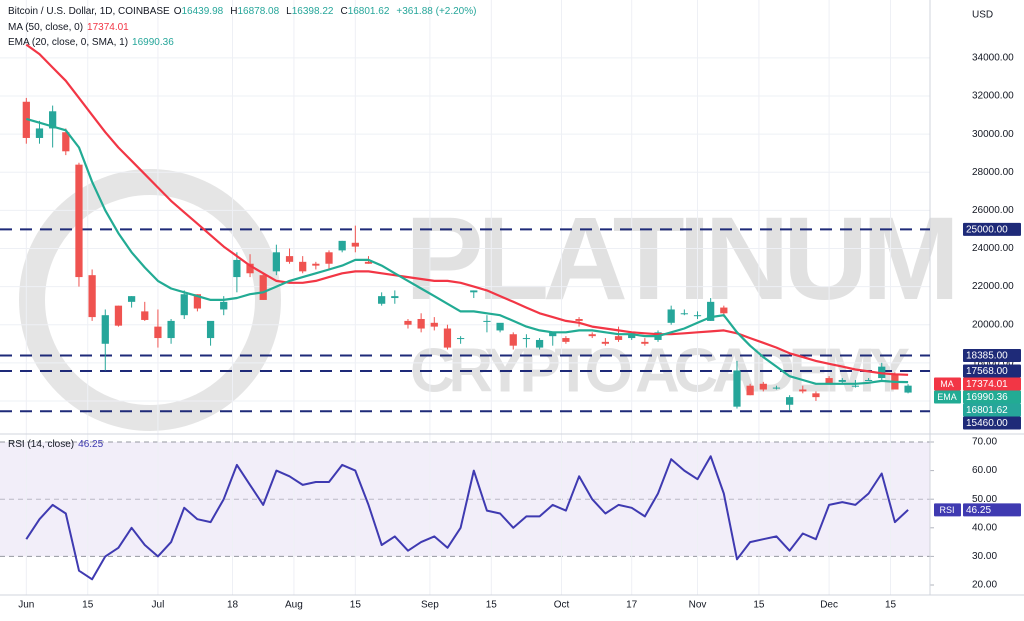 The height and width of the screenshot is (621, 1024). Describe the element at coordinates (993, 248) in the screenshot. I see `y-tick-label: 24000.00` at that location.